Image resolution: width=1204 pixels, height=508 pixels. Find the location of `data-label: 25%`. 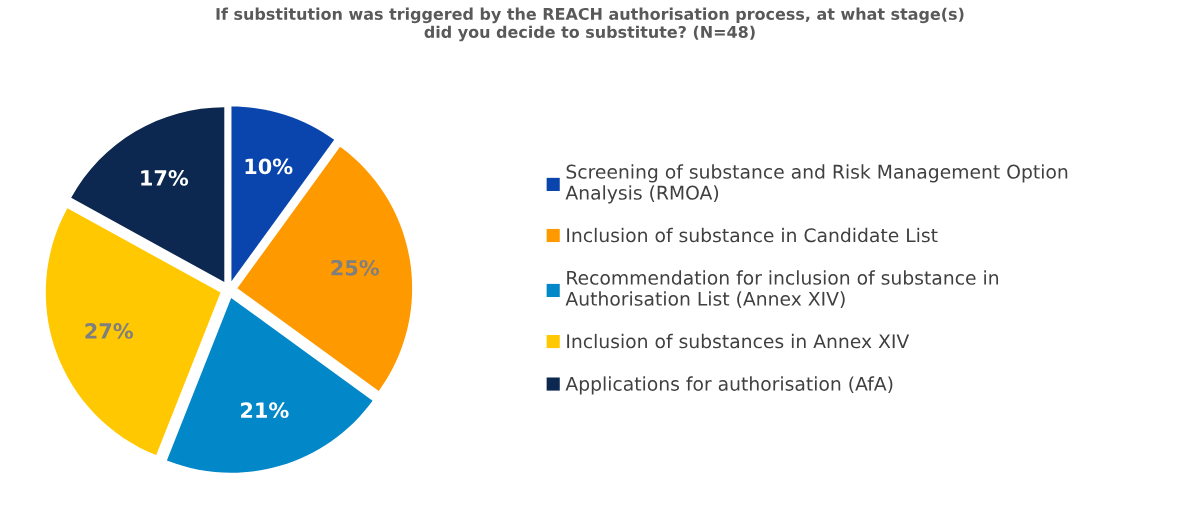

data-label: 25% is located at coordinates (355, 267).